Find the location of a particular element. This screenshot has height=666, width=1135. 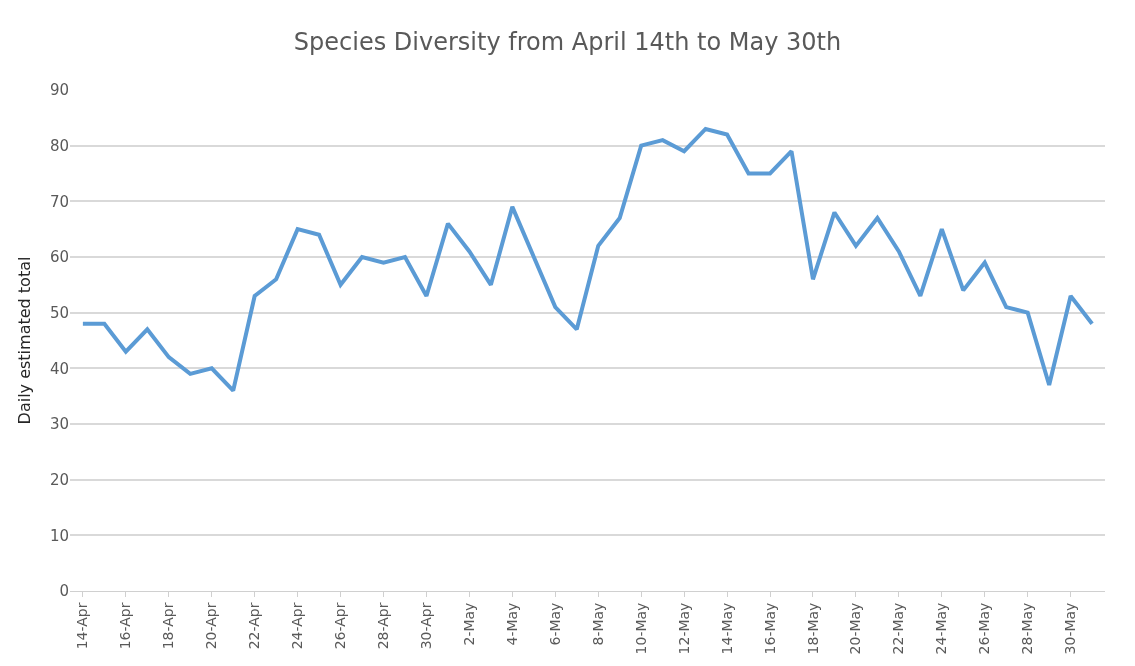

x-tick-label: 10-May is located at coordinates (640, 628).